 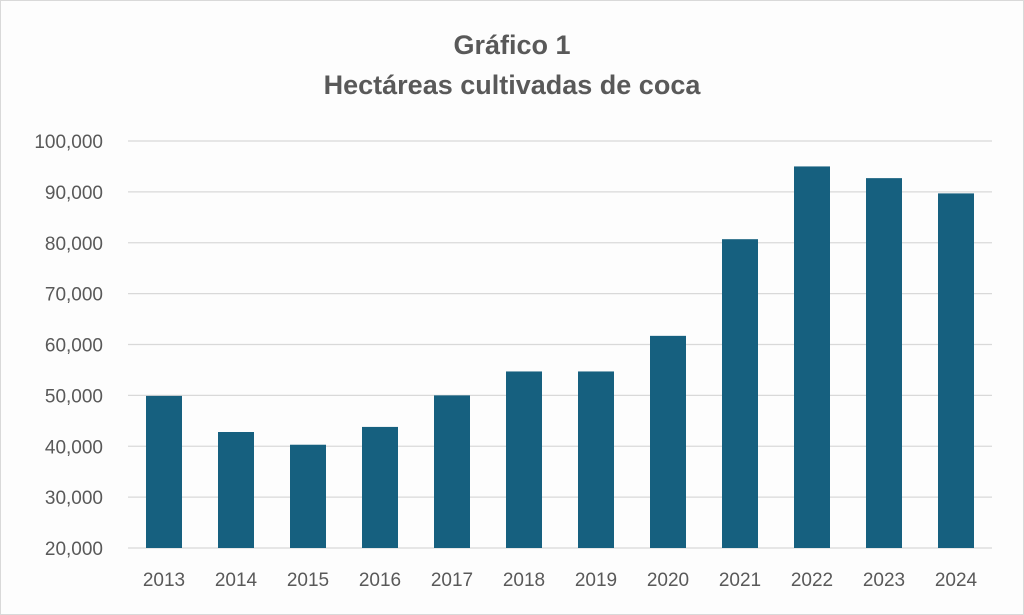 What do you see at coordinates (74, 295) in the screenshot?
I see `y-tick-label: 70,000` at bounding box center [74, 295].